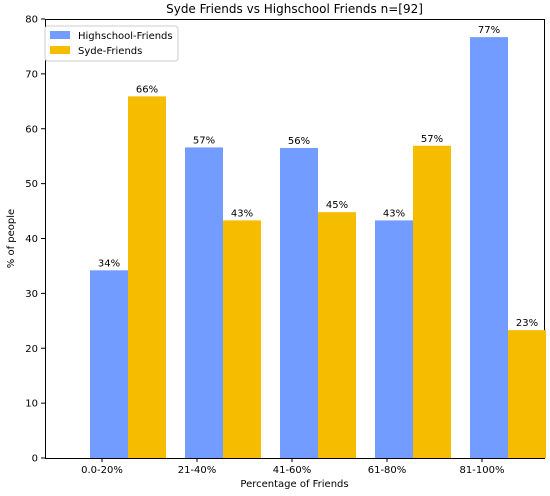  I want to click on bar-label-highschool-2: 56%, so click(299, 141).